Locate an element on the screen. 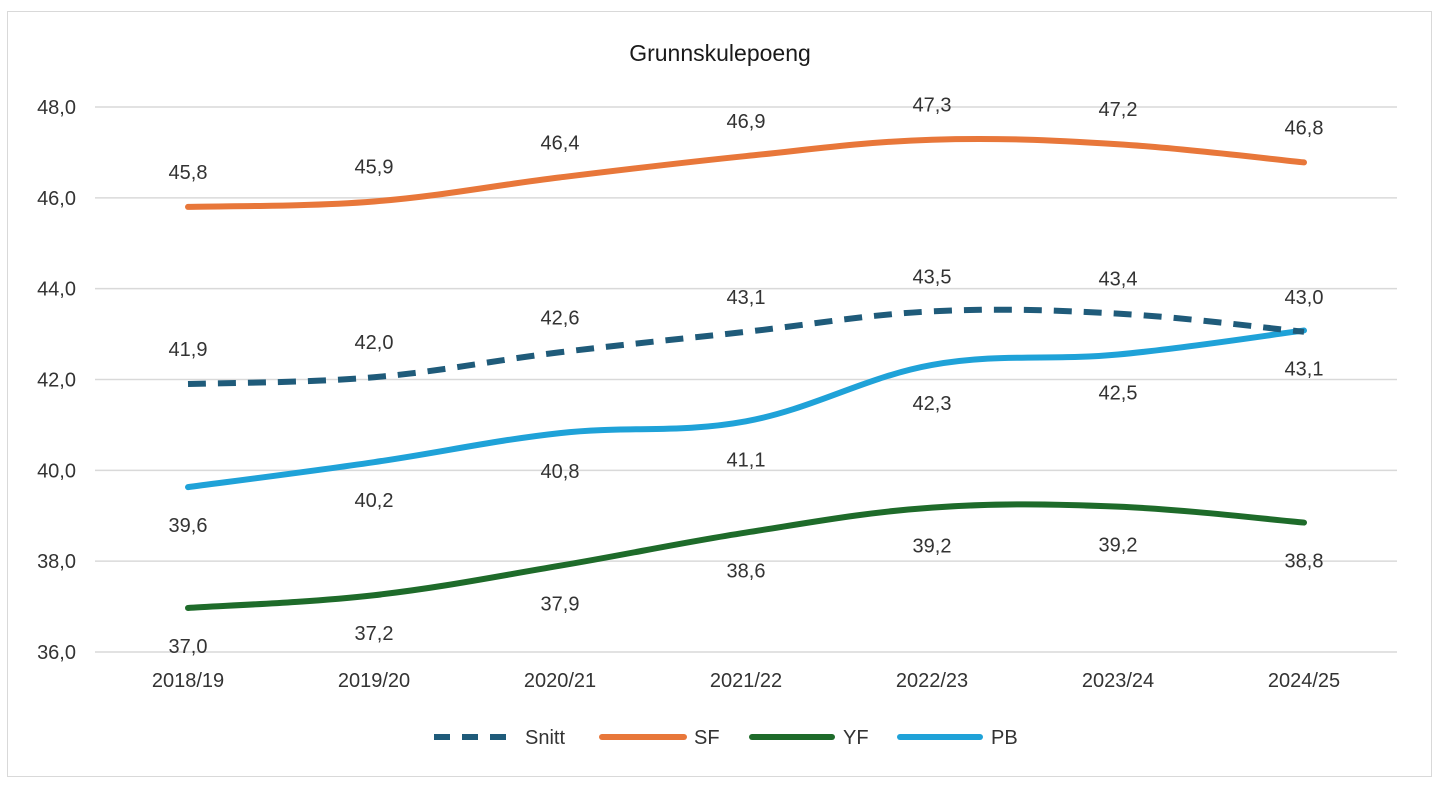 The image size is (1440, 789). data-label: 46,4 is located at coordinates (560, 143).